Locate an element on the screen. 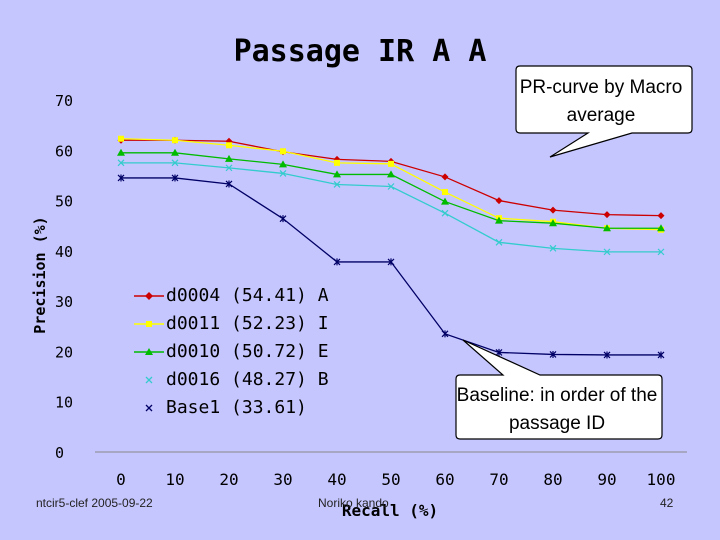 The image size is (720, 540). footer-left: ntcir5-clef 2005-09-22 is located at coordinates (94, 503).